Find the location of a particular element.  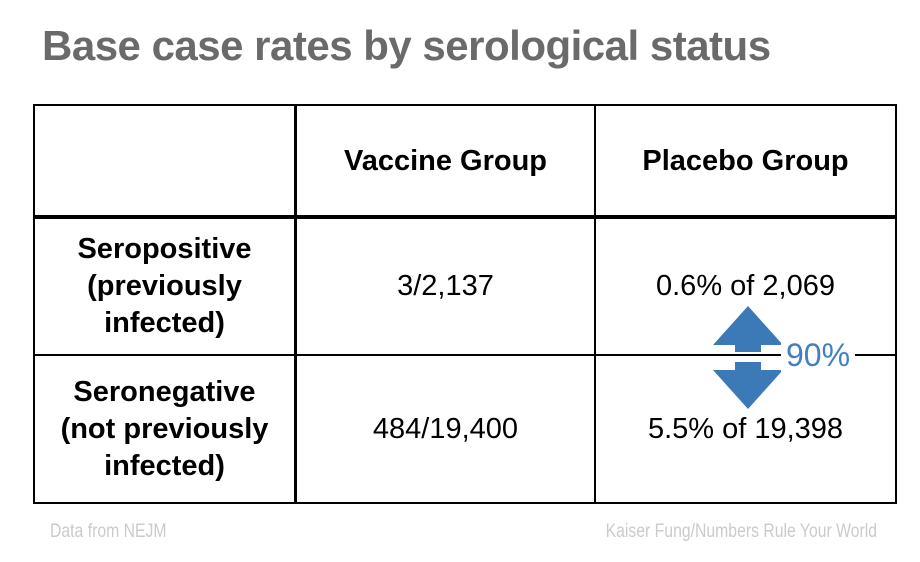

row-header-seropositive: Seropositive (previously infected) is located at coordinates (164, 286).